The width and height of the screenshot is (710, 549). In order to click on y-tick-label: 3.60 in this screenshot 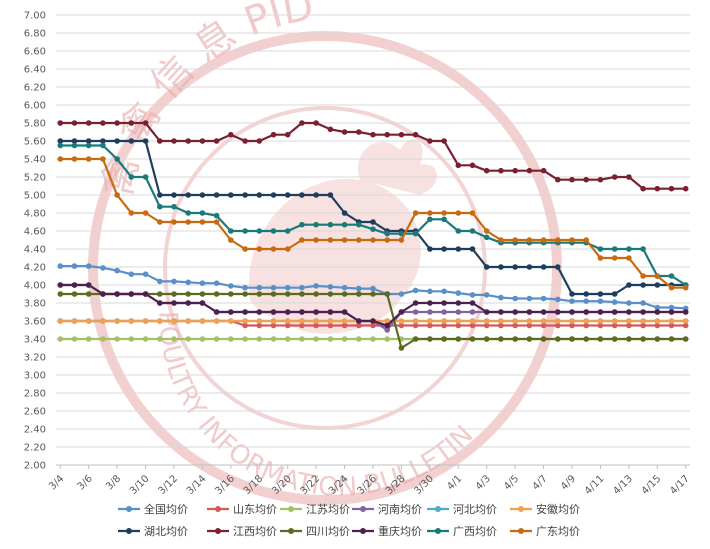, I will do `click(35, 322)`.